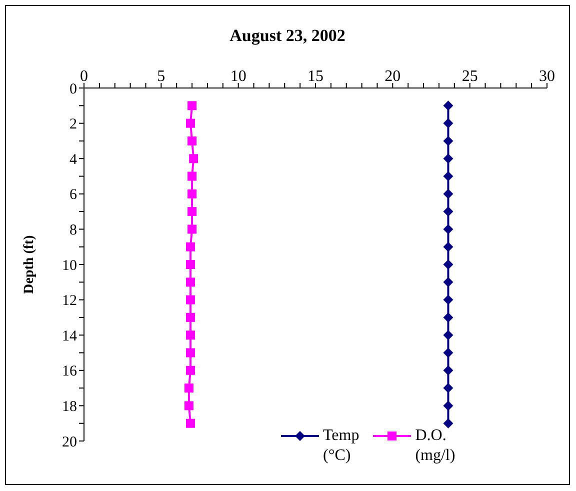  I want to click on chart-title: August 23, 2002, so click(287, 36).